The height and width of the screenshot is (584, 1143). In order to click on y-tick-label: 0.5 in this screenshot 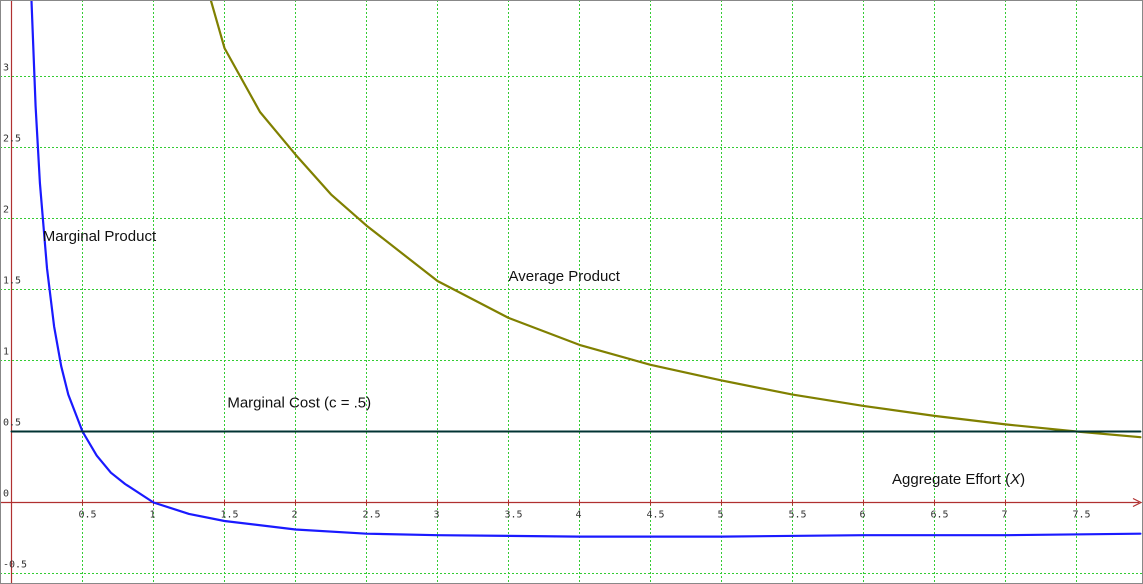, I will do `click(12, 423)`.